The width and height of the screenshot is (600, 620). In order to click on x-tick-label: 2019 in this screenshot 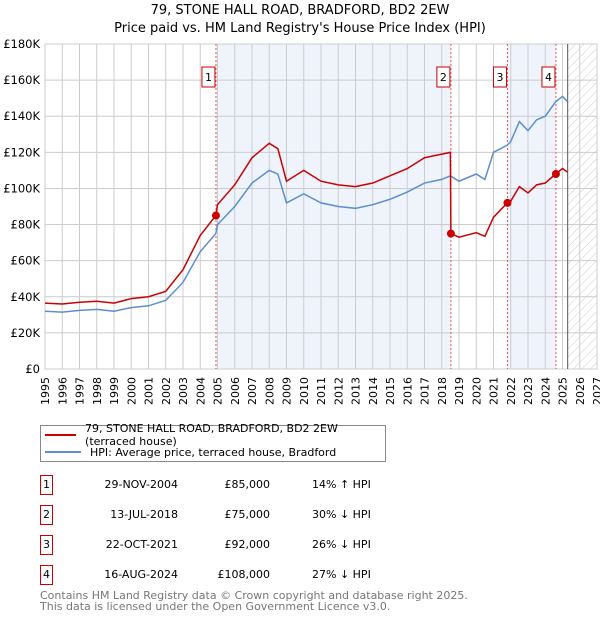, I will do `click(459, 391)`.